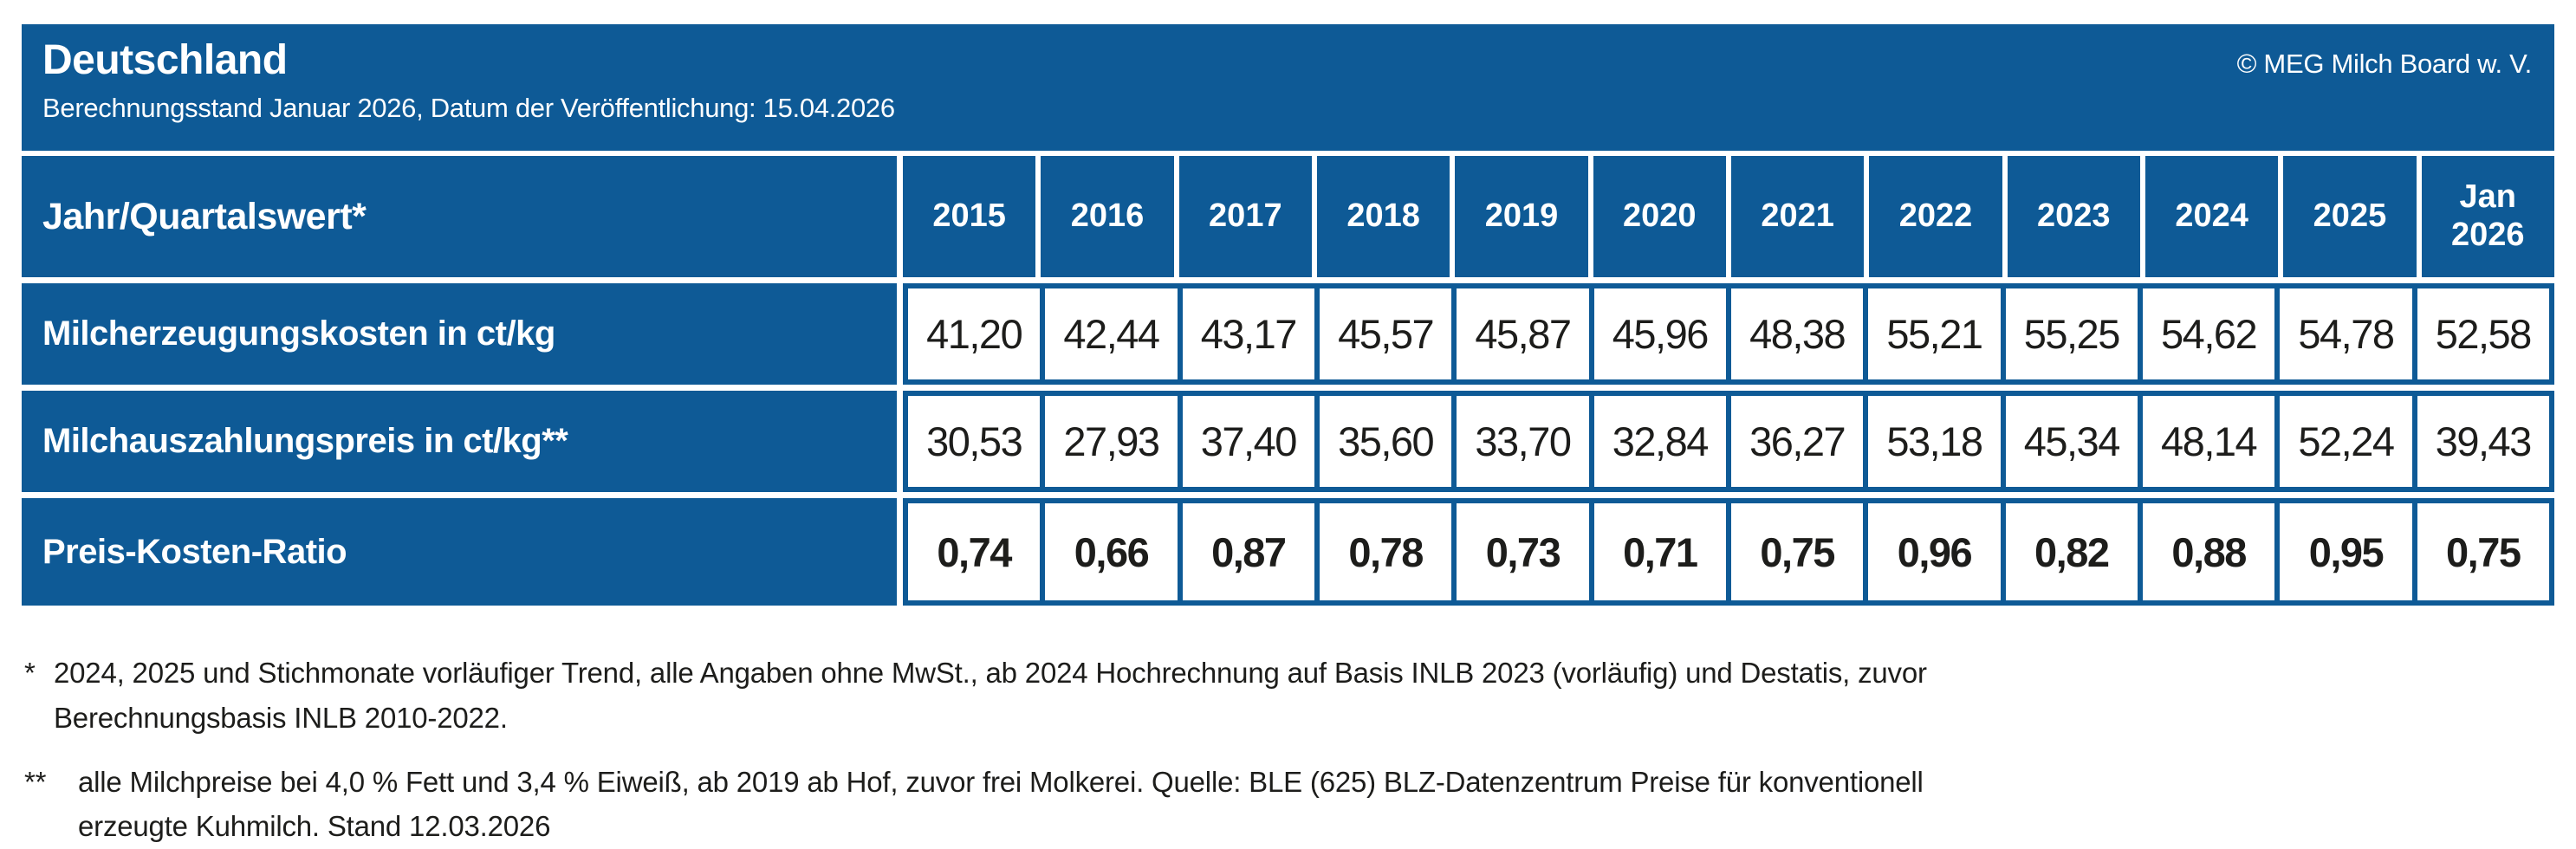 The width and height of the screenshot is (2576, 849). I want to click on value-cell: 45,34, so click(2069, 441).